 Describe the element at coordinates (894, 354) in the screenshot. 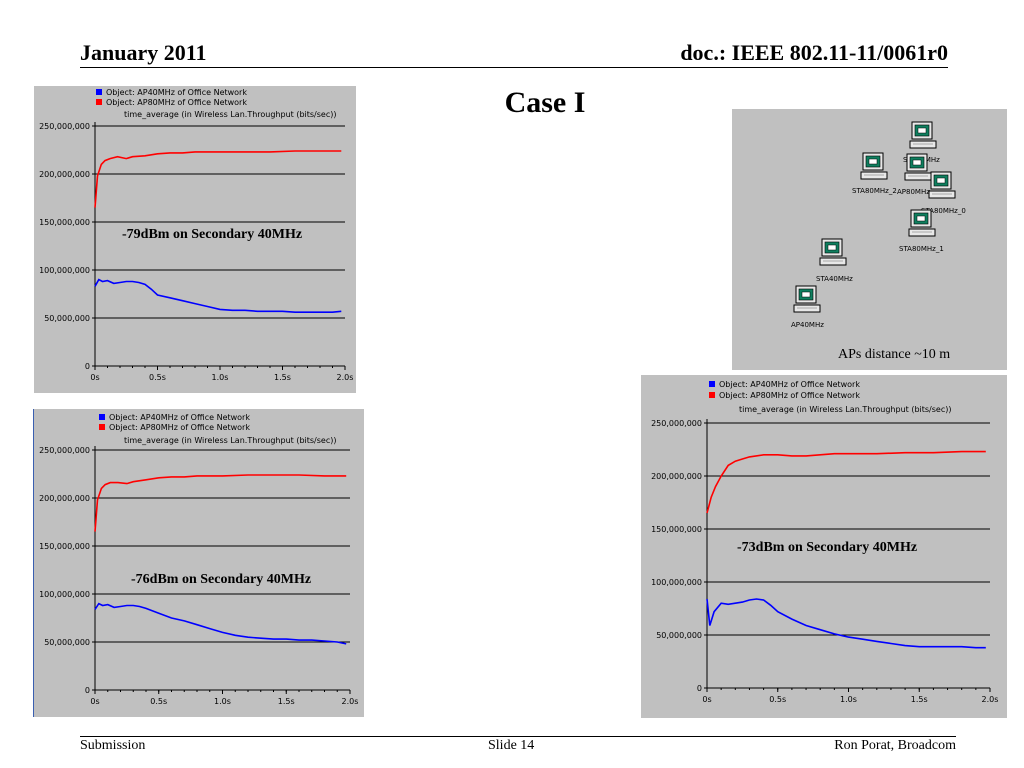

I see `network-caption: APs distance ~10 m` at that location.